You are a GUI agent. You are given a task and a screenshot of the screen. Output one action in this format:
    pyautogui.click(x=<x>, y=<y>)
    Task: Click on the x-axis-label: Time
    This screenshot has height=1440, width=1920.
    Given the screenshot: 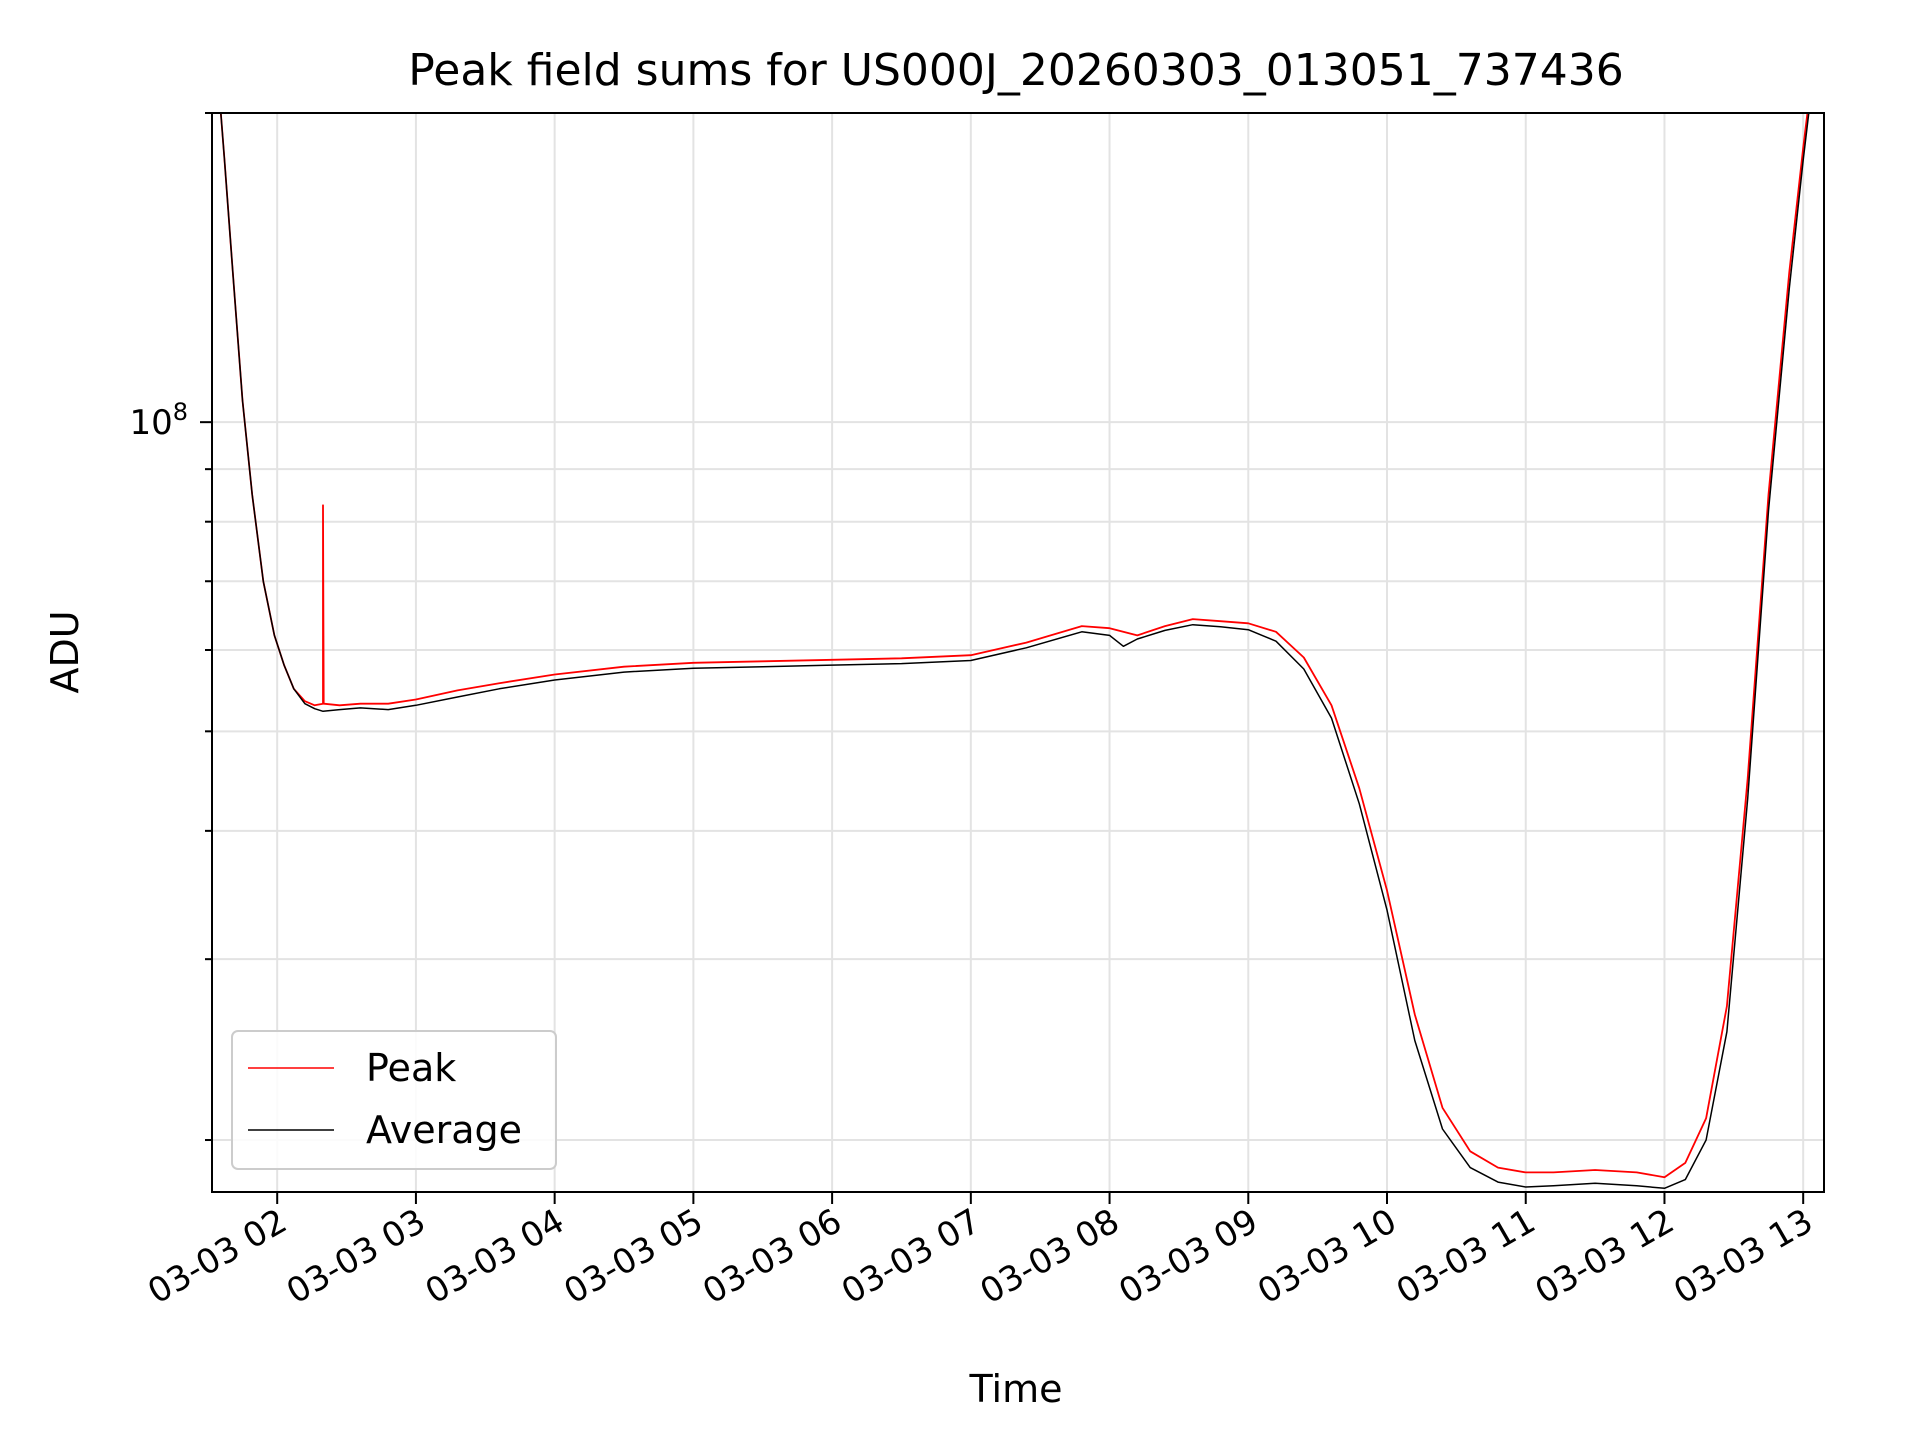 What is the action you would take?
    pyautogui.click(x=1016, y=1389)
    